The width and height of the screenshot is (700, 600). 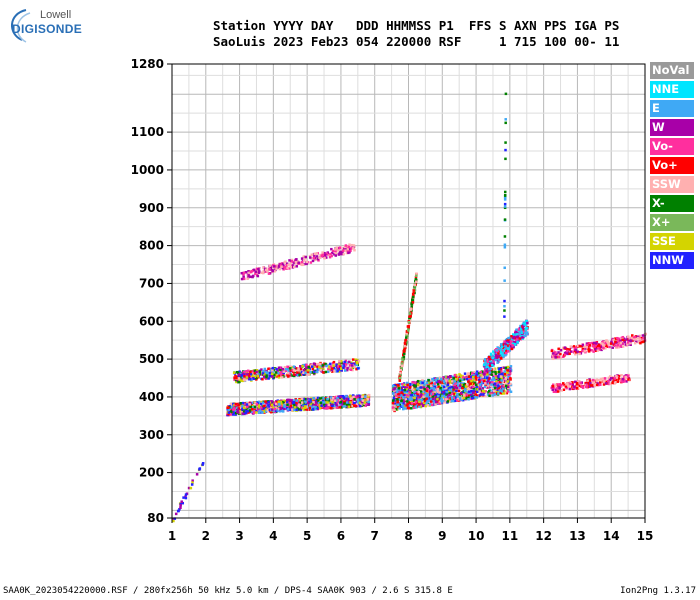 What do you see at coordinates (611, 536) in the screenshot?
I see `x-tick-label: 14` at bounding box center [611, 536].